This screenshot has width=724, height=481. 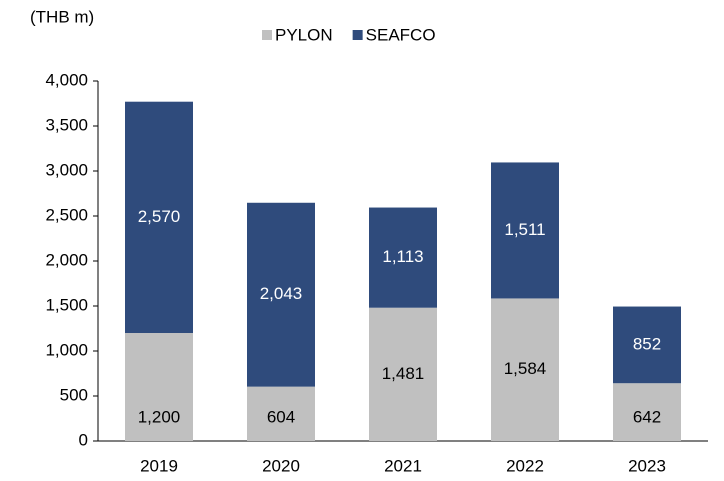 I want to click on unit-label: (THB m), so click(x=62, y=16).